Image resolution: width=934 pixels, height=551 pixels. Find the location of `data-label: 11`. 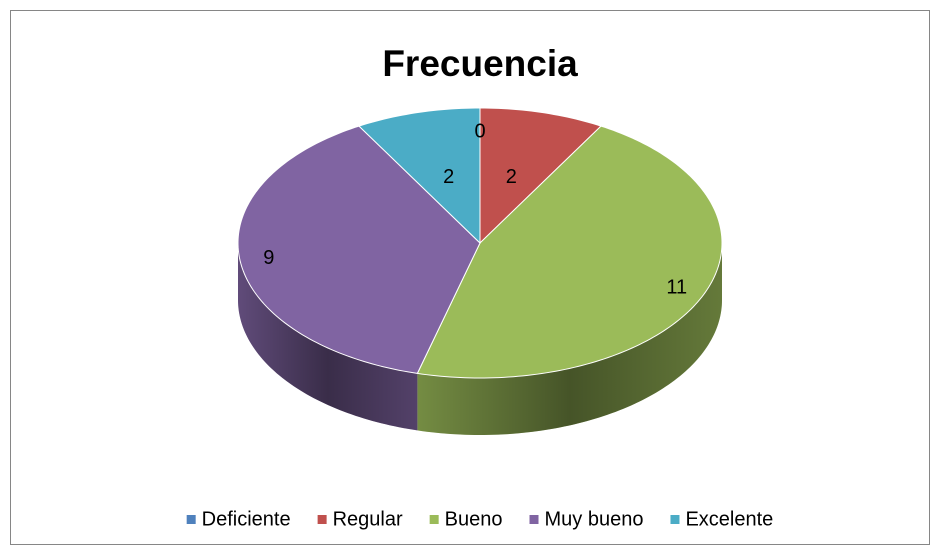

data-label: 11 is located at coordinates (676, 288).